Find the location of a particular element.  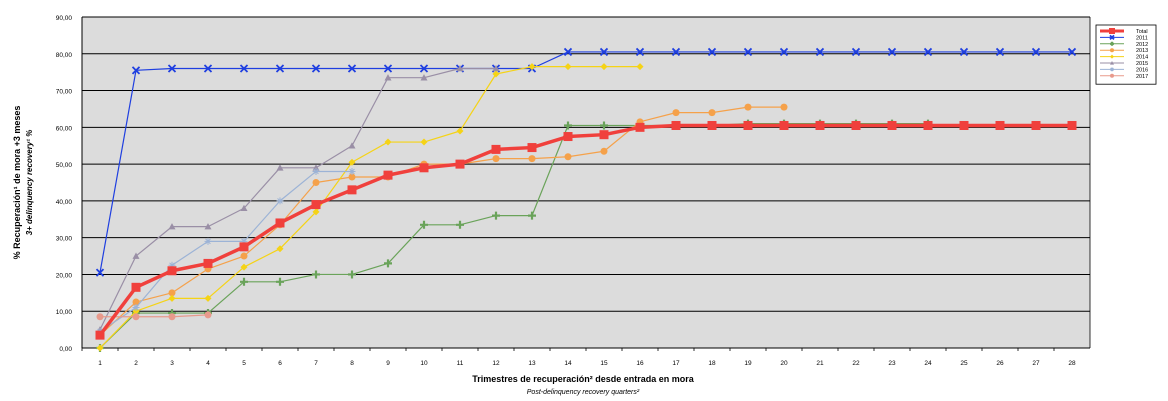

y-tick-label: 70,00 is located at coordinates (64, 92).